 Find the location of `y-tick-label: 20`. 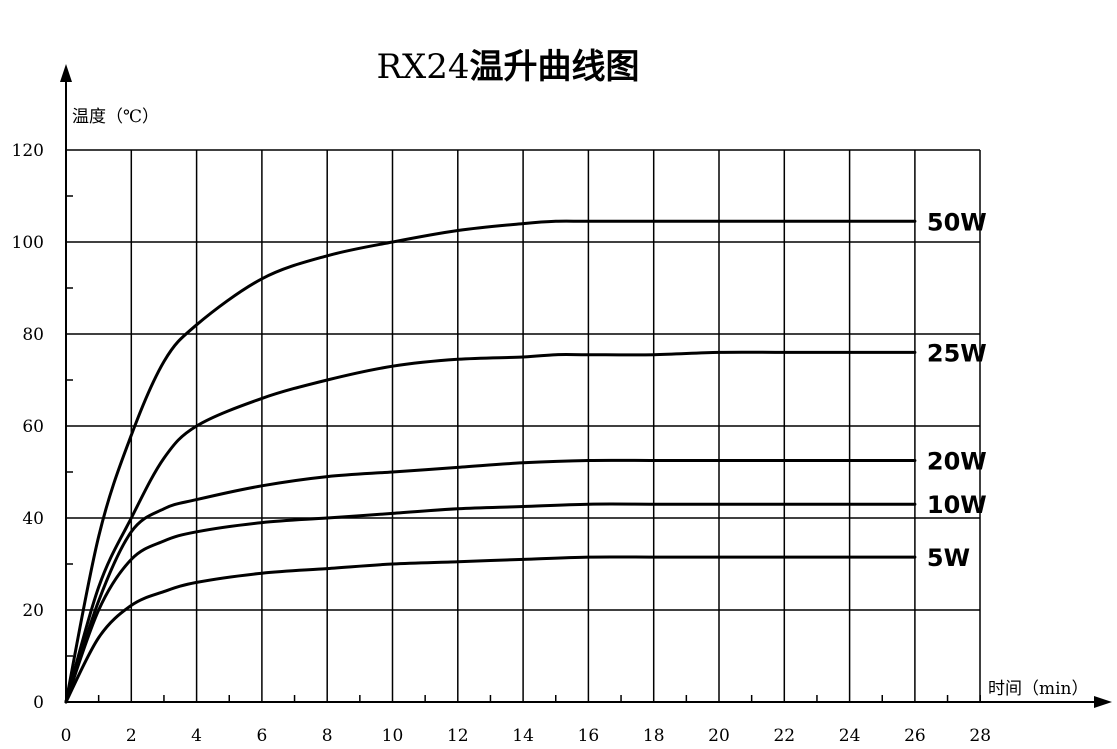

y-tick-label: 20 is located at coordinates (33, 611).